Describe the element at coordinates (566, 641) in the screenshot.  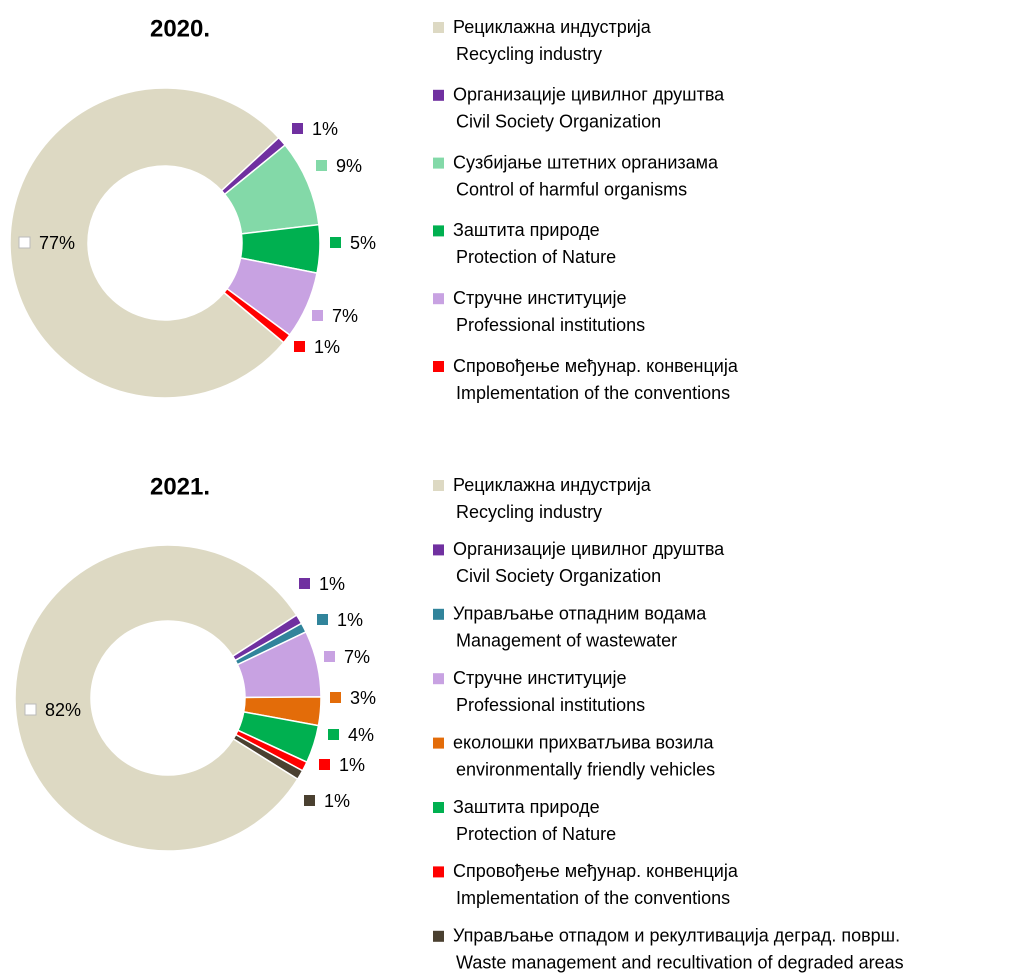
I see `legend-label: Management of wastewater` at that location.